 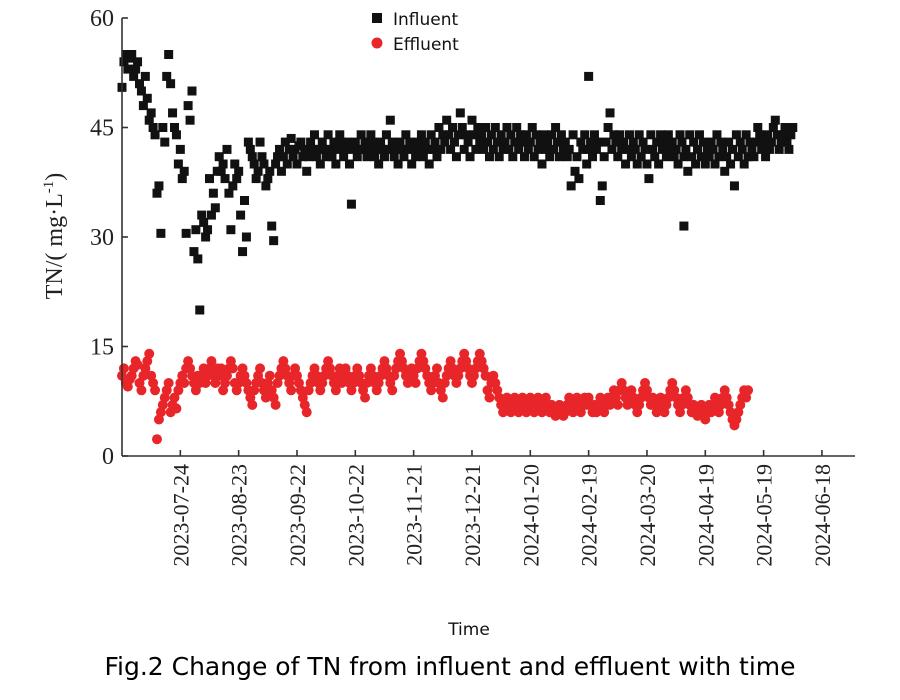 What do you see at coordinates (109, 238) in the screenshot?
I see `y-axis-ticks: 0 15 30 45 60` at bounding box center [109, 238].